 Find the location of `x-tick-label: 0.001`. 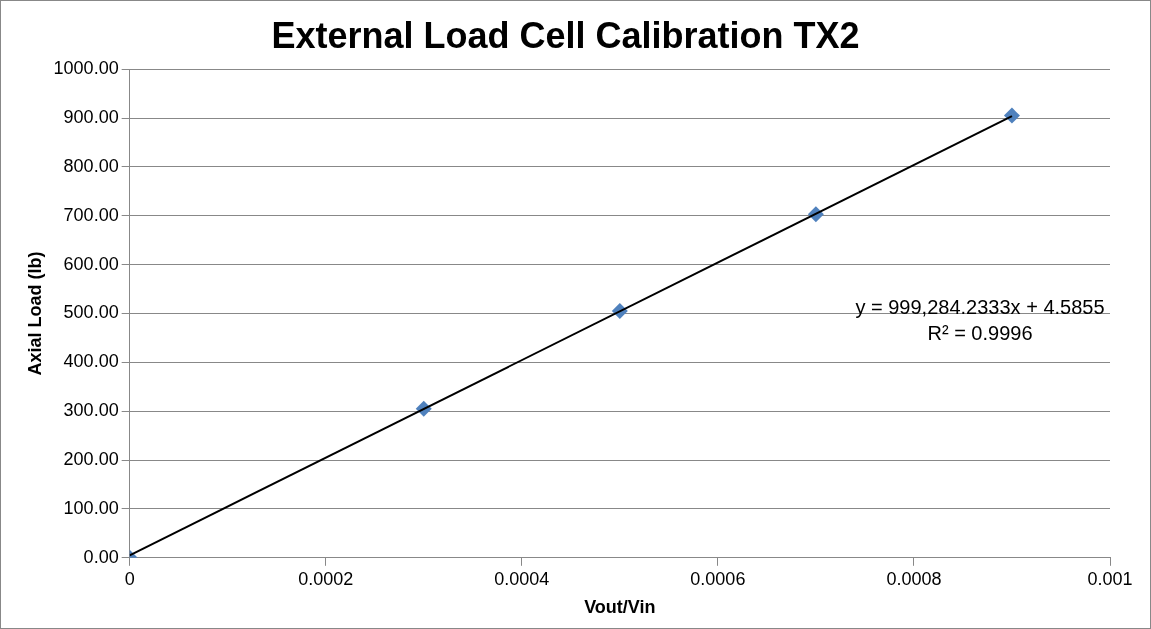

x-tick-label: 0.001 is located at coordinates (1110, 578).